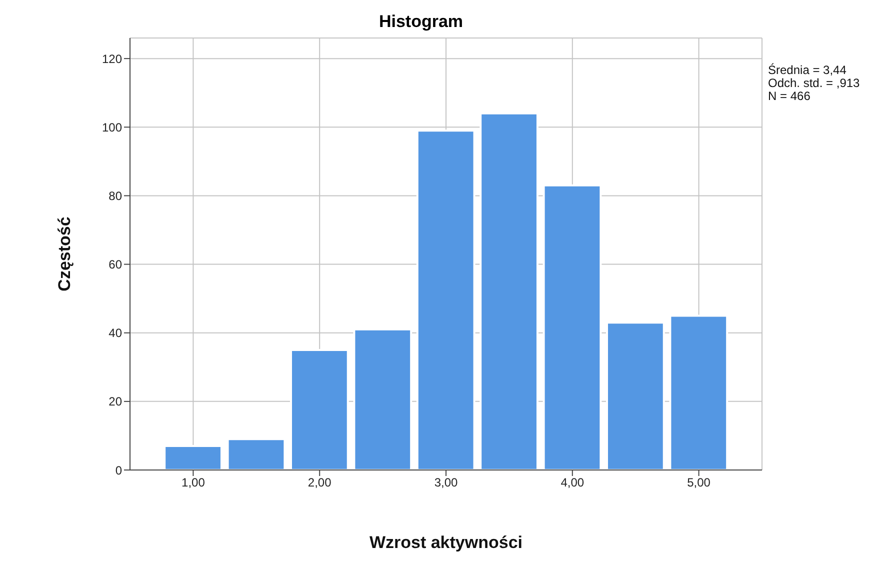 This screenshot has width=872, height=580. What do you see at coordinates (320, 483) in the screenshot?
I see `x-tick-label: 2,00` at bounding box center [320, 483].